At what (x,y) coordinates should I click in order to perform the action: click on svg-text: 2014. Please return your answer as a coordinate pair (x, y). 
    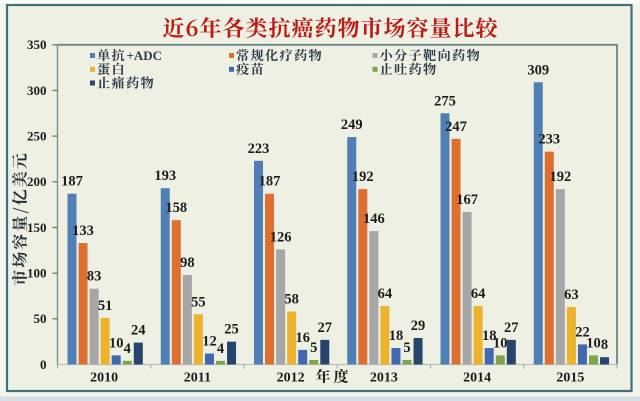
    Looking at the image, I should click on (477, 378).